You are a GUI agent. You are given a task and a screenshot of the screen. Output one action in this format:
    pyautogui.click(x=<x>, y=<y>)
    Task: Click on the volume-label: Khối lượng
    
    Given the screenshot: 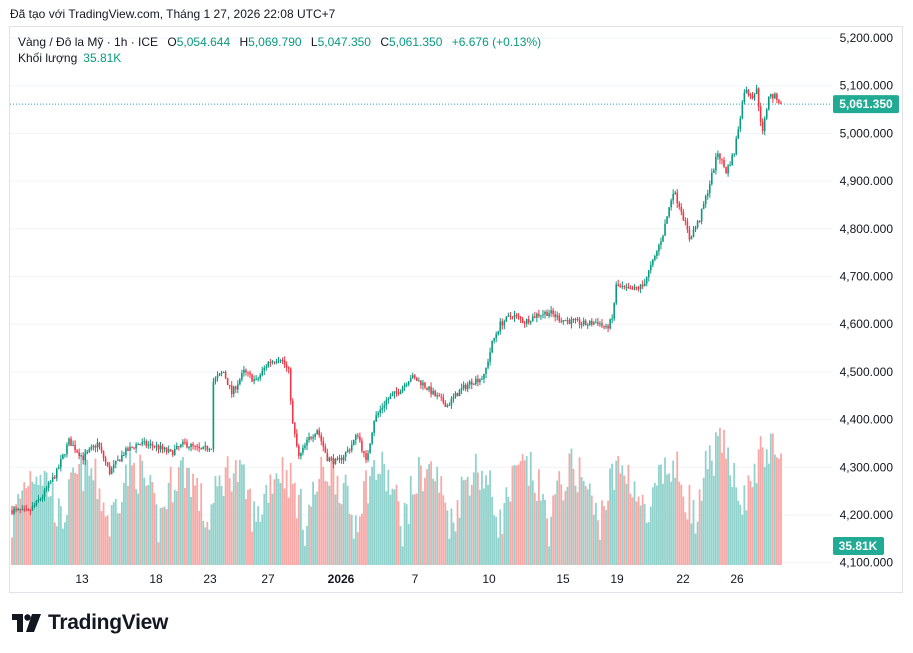 What is the action you would take?
    pyautogui.click(x=48, y=58)
    